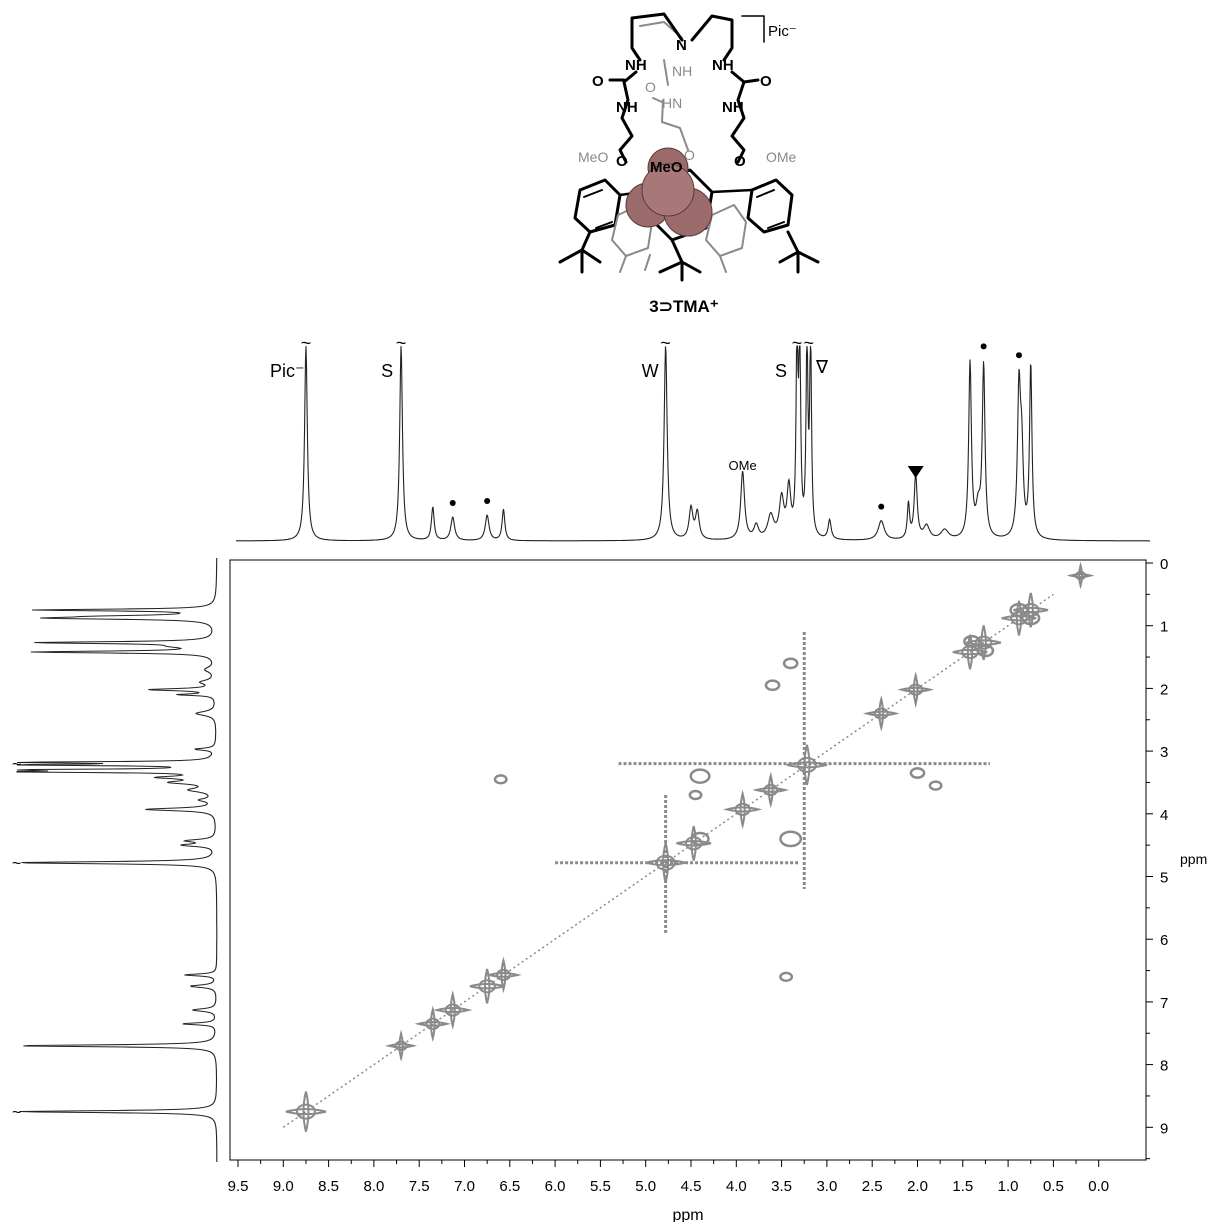 This screenshot has height=1227, width=1215. What do you see at coordinates (627, 107) in the screenshot?
I see `nh-label-3: NH` at bounding box center [627, 107].